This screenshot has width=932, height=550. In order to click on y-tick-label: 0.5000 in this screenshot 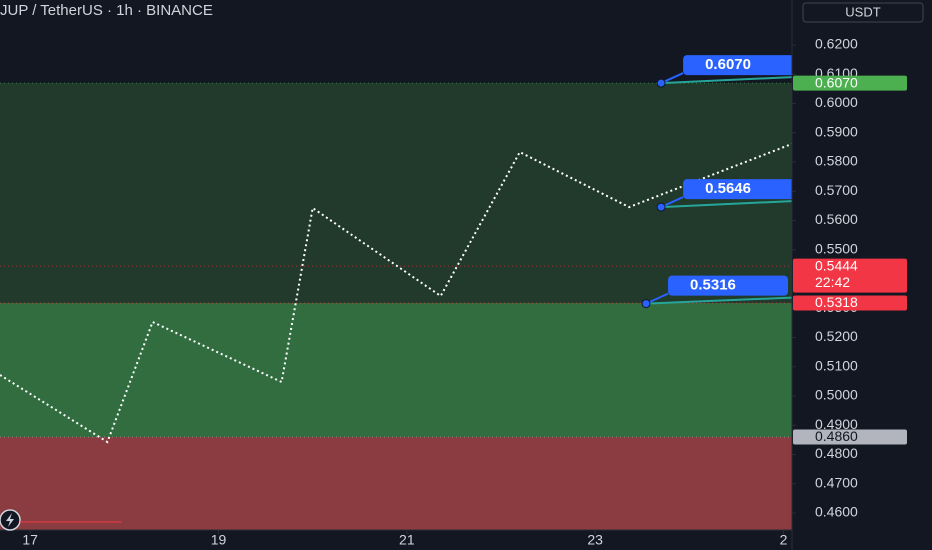, I will do `click(836, 395)`.